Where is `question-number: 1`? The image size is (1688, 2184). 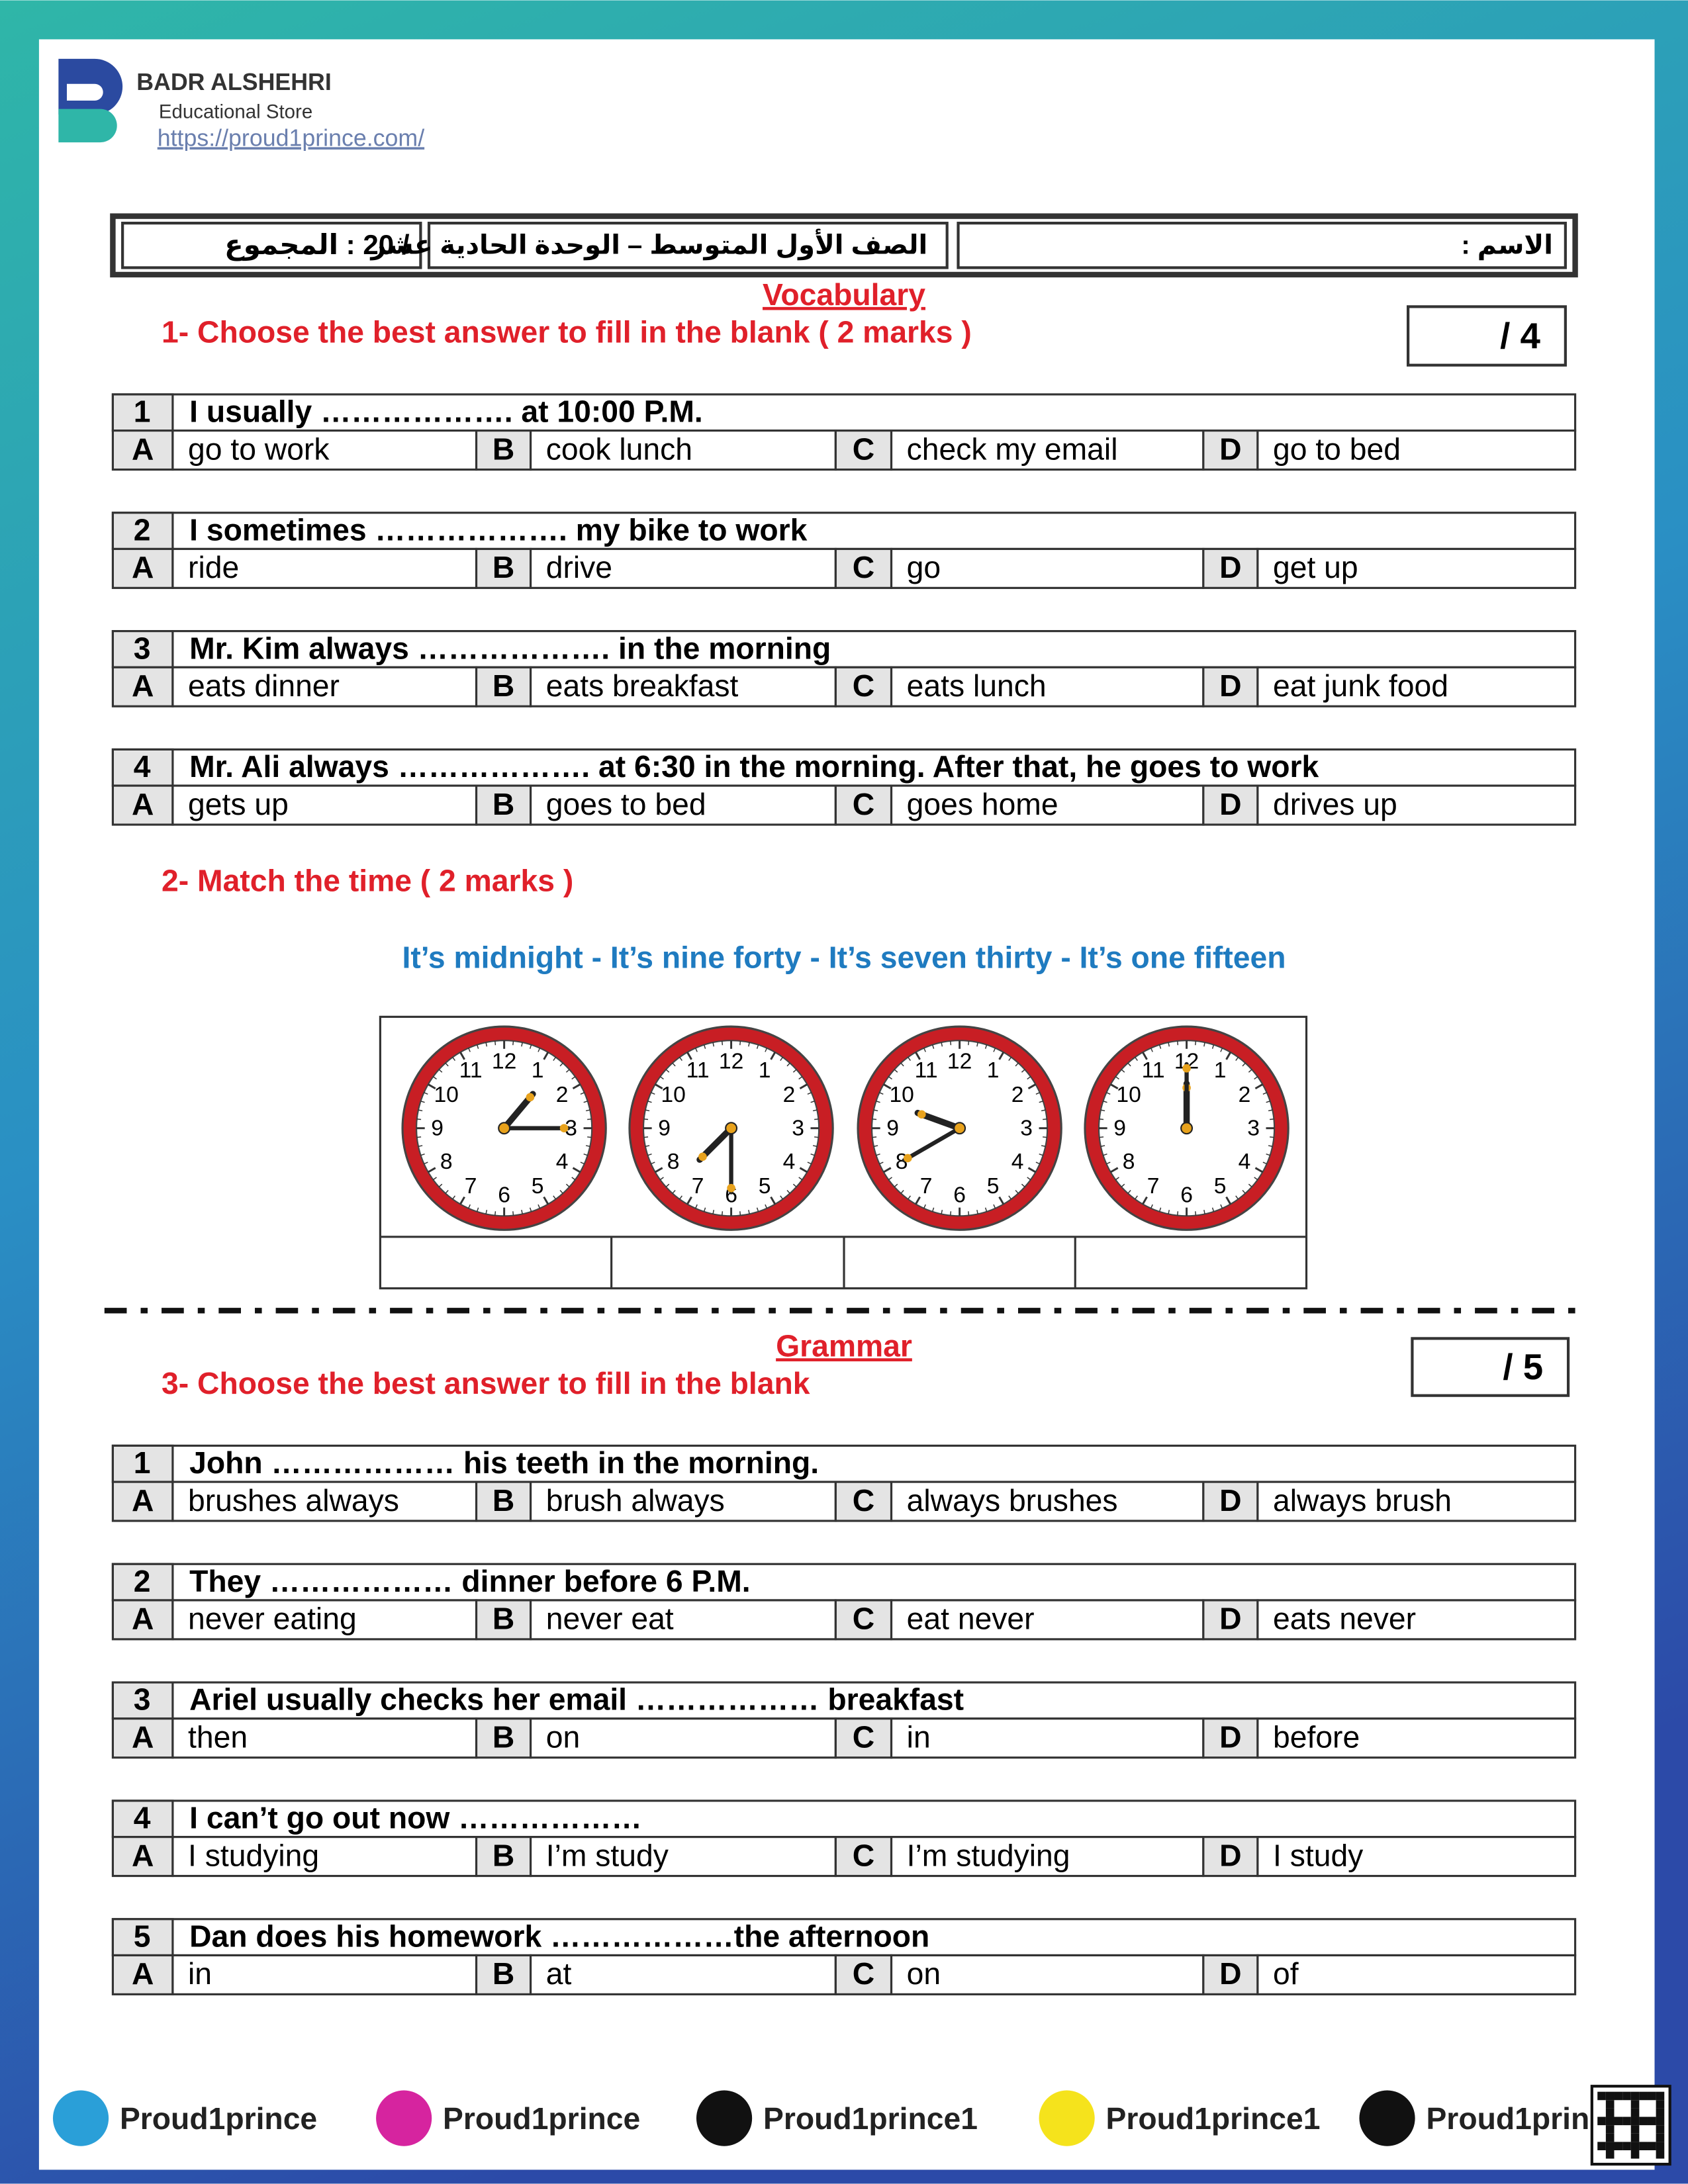
question-number: 1 is located at coordinates (142, 412).